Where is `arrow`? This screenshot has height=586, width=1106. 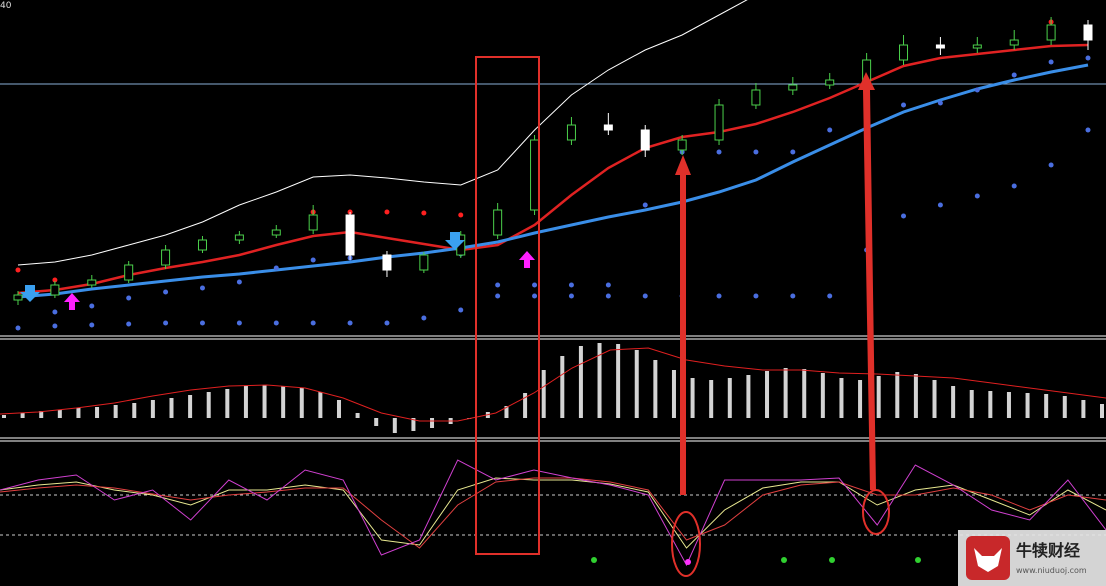 arrow is located at coordinates (683, 325).